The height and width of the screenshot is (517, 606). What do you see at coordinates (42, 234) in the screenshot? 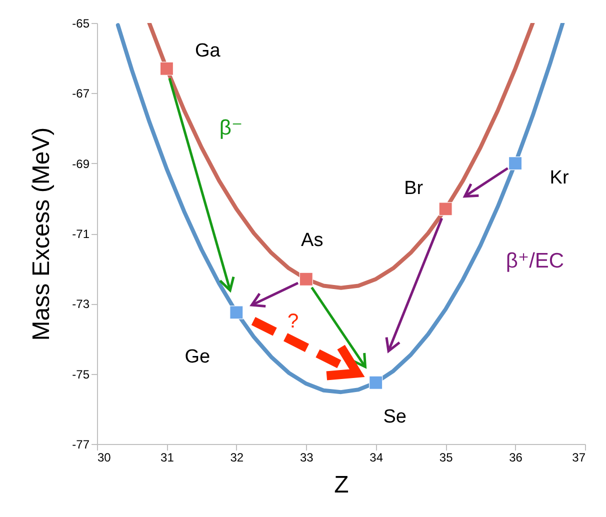
I see `y-axis-title: Mass Excess (MeV)` at bounding box center [42, 234].